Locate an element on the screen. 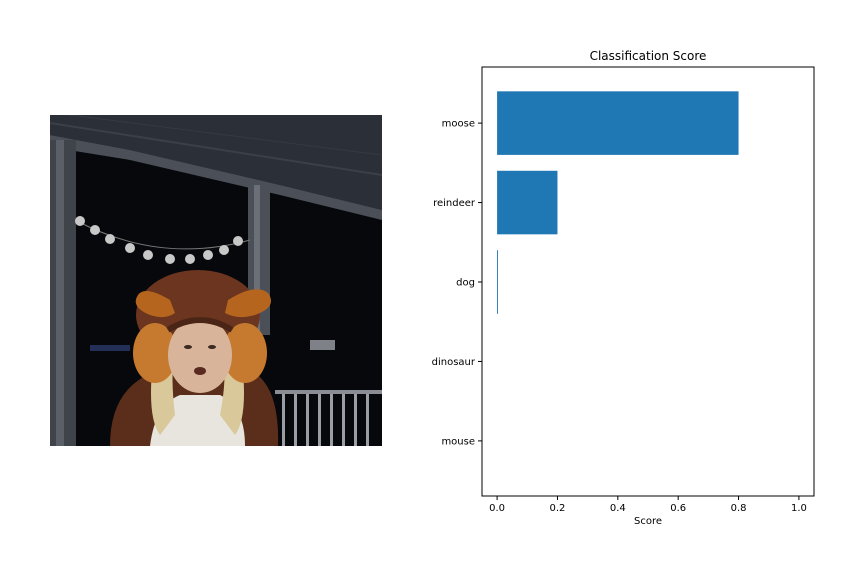 The image size is (864, 576). x-tick-label: 0.8 is located at coordinates (739, 508).